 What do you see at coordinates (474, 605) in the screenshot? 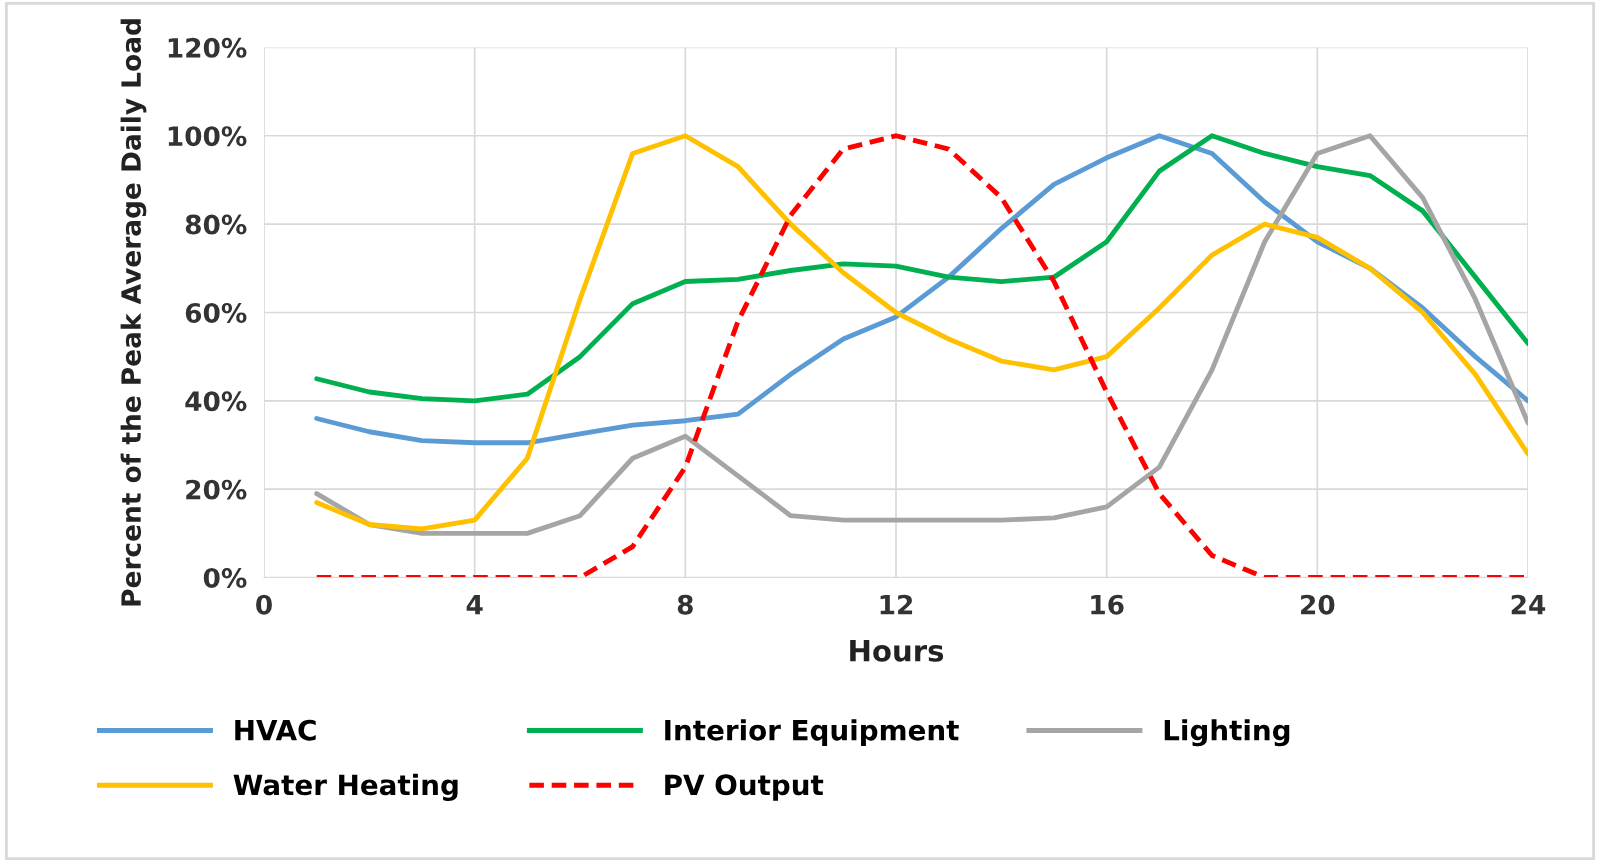
I see `x-tick-label: 4` at bounding box center [474, 605].